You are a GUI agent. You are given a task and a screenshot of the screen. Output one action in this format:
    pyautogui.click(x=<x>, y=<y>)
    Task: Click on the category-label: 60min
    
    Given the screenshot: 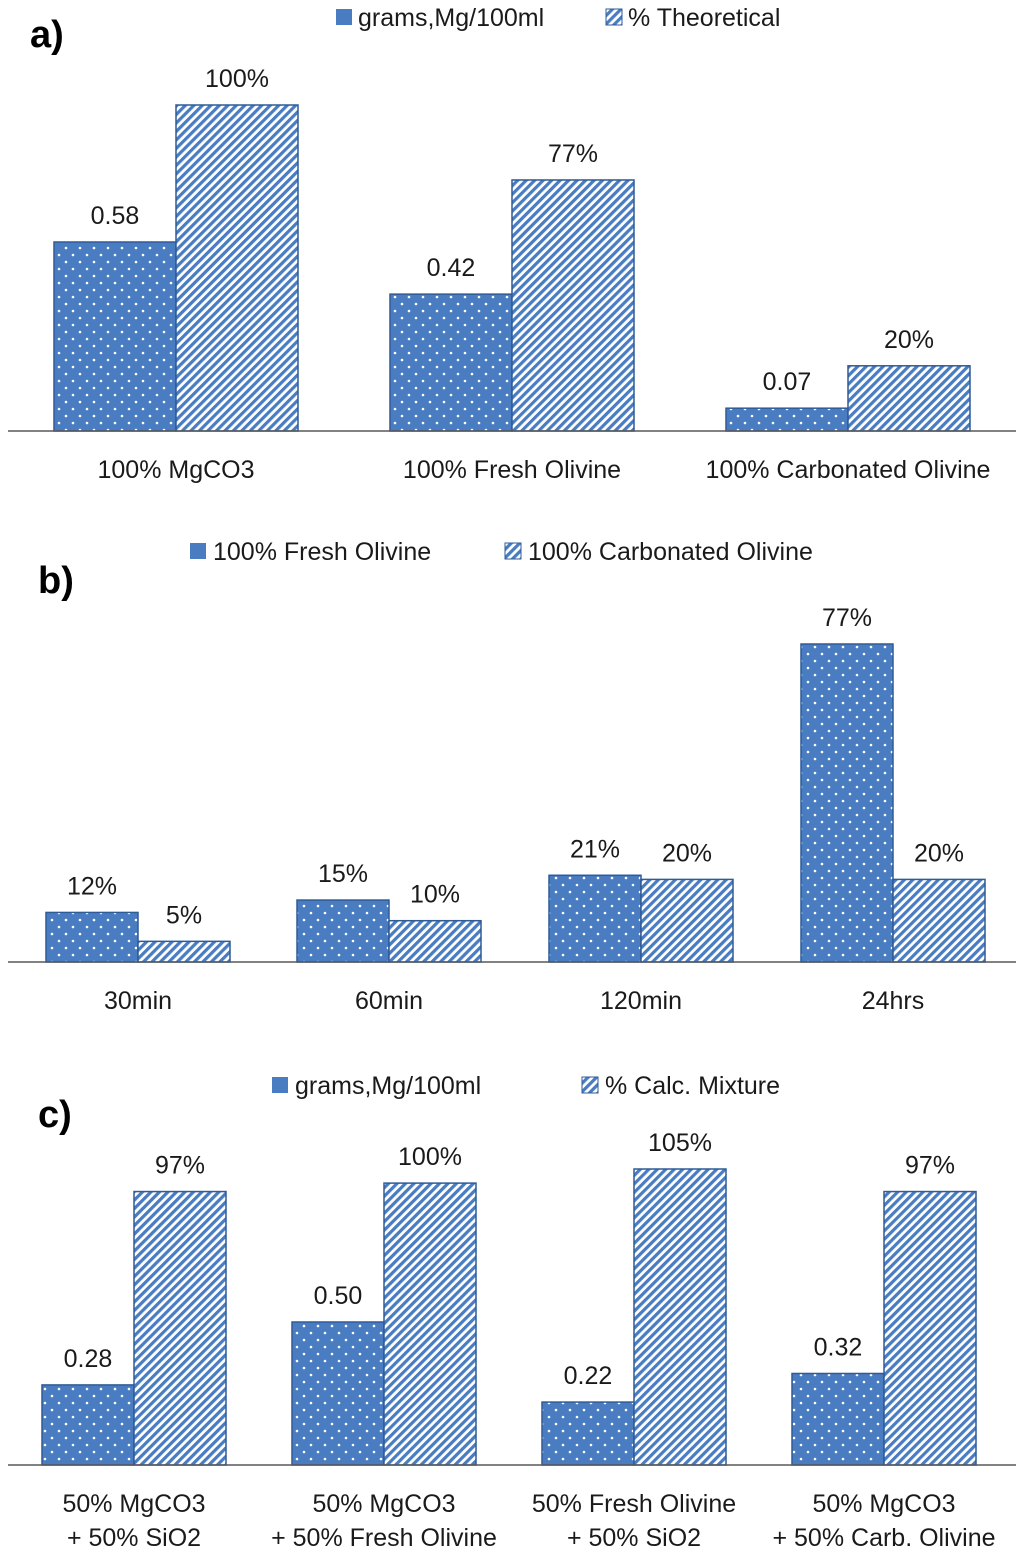 What is the action you would take?
    pyautogui.click(x=389, y=1001)
    